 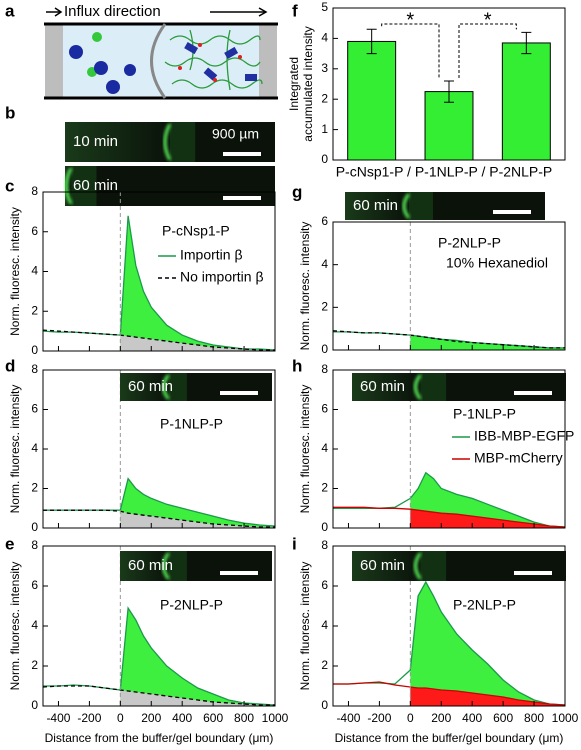 I want to click on panel-letter: a, so click(x=10, y=10).